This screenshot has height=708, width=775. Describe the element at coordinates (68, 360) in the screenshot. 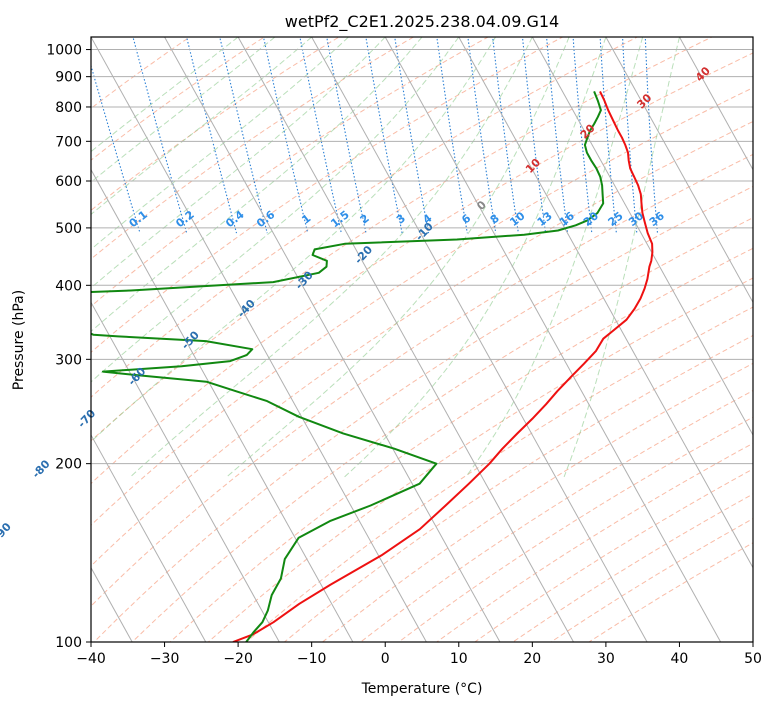

I see `y-tick-label: 300` at that location.